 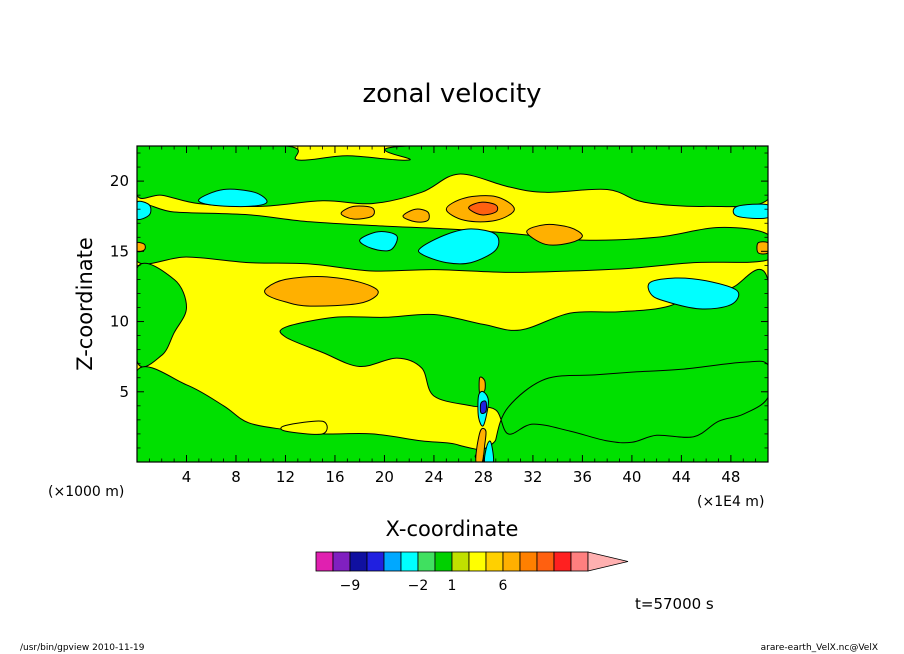 What do you see at coordinates (119, 251) in the screenshot?
I see `y-tick-label: 15` at bounding box center [119, 251].